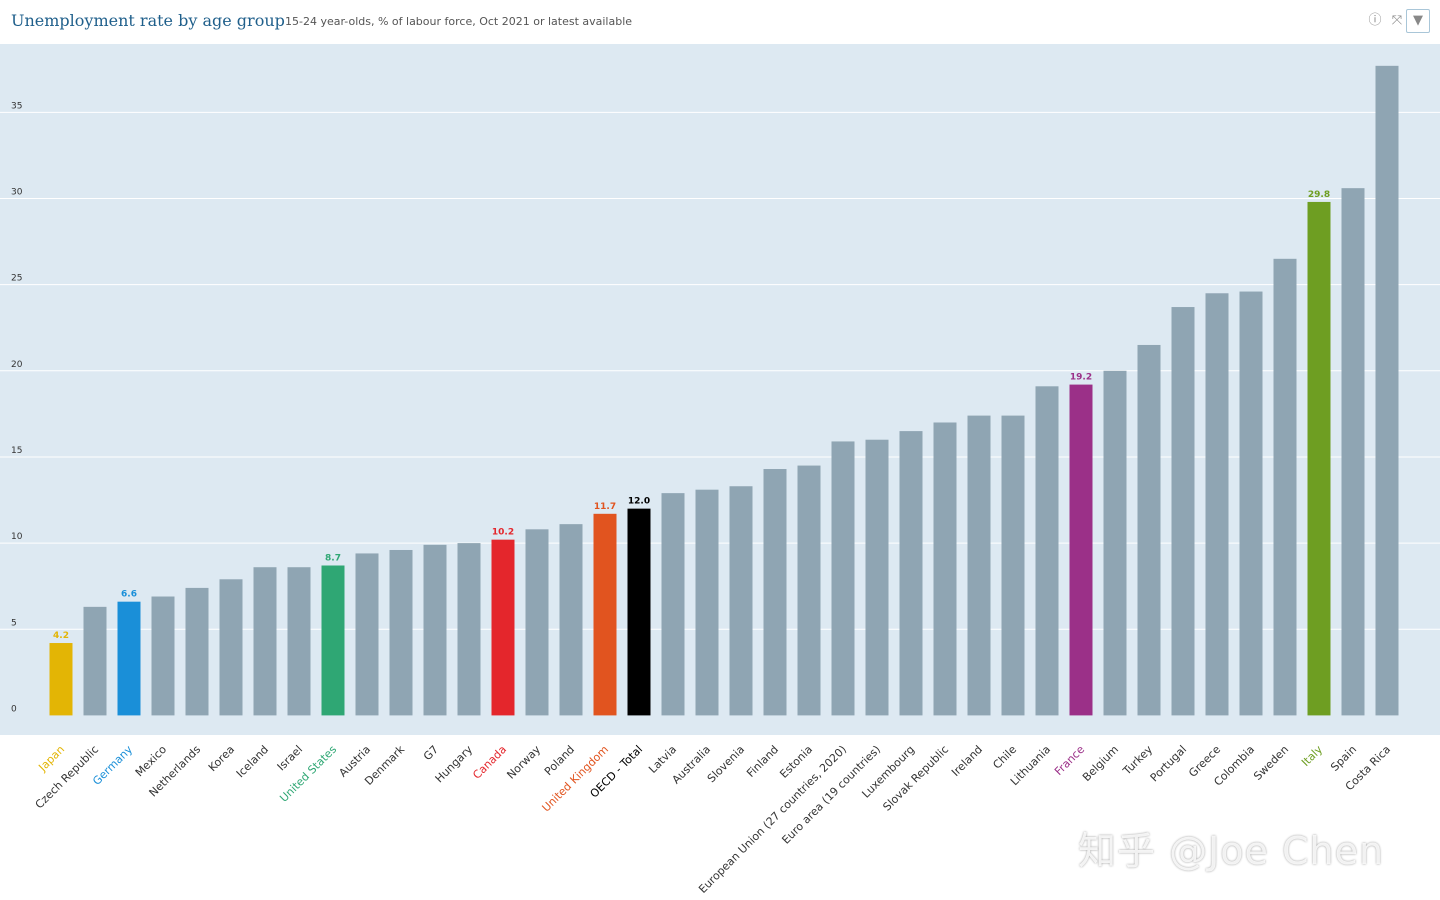  Describe the element at coordinates (252, 761) in the screenshot. I see `x-tick-label: Iceland` at that location.